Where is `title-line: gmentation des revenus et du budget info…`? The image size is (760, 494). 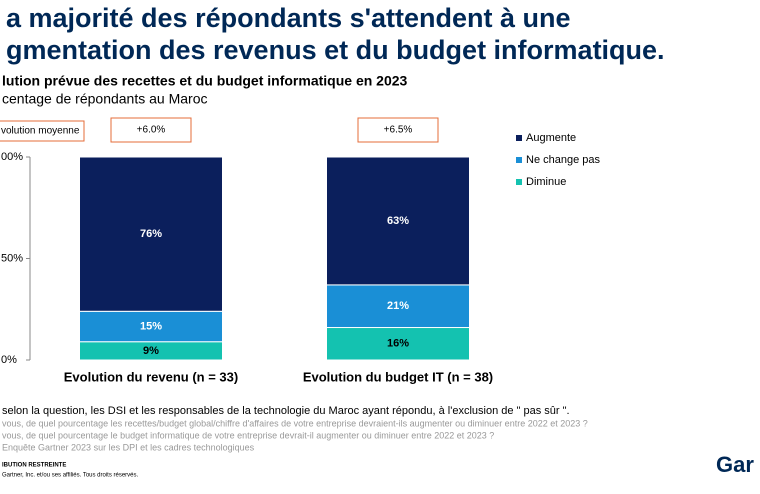 title-line: gmentation des revenus et du budget info… is located at coordinates (335, 50).